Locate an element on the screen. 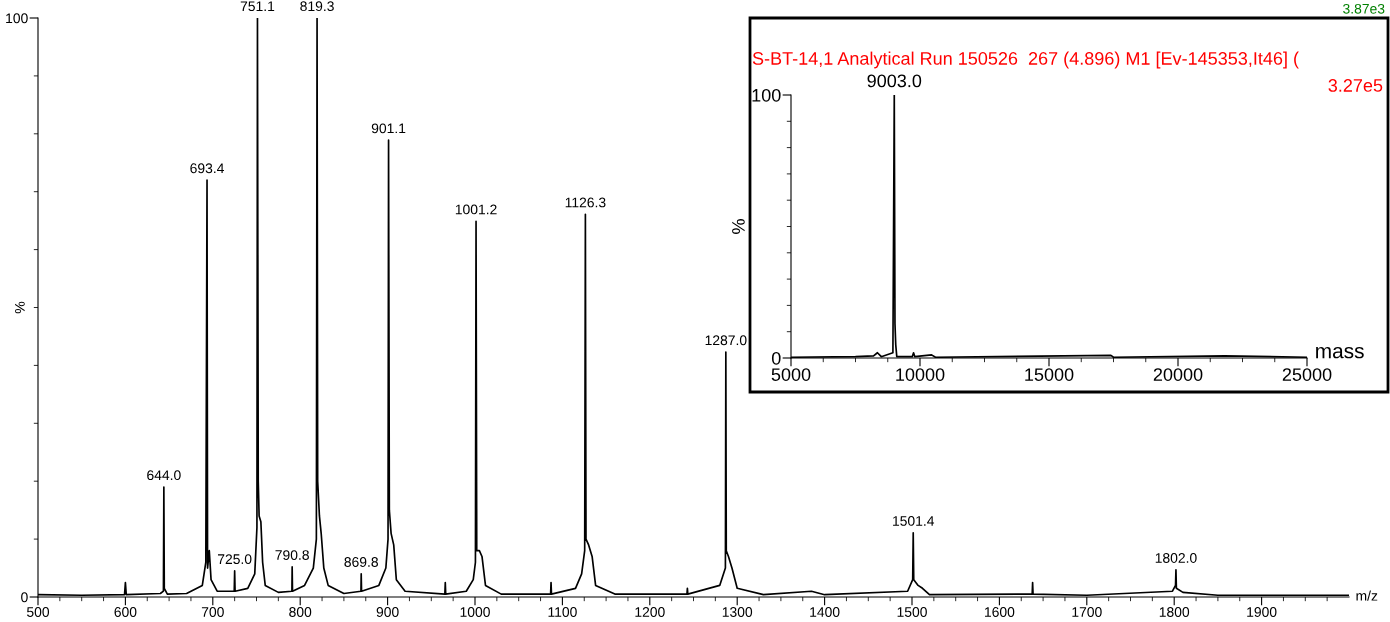  annotation: 1501.4 is located at coordinates (914, 520).